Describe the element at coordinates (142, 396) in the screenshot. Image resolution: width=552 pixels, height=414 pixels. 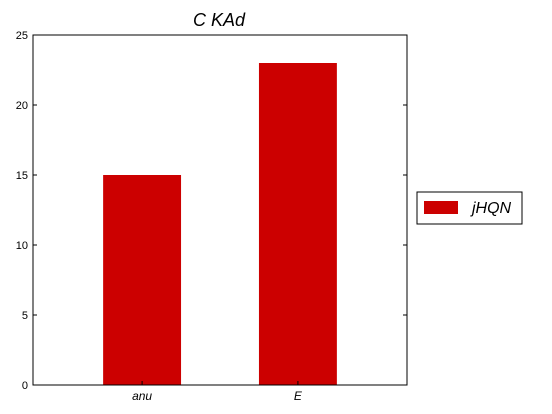
I see `x-tick-label: anu` at that location.